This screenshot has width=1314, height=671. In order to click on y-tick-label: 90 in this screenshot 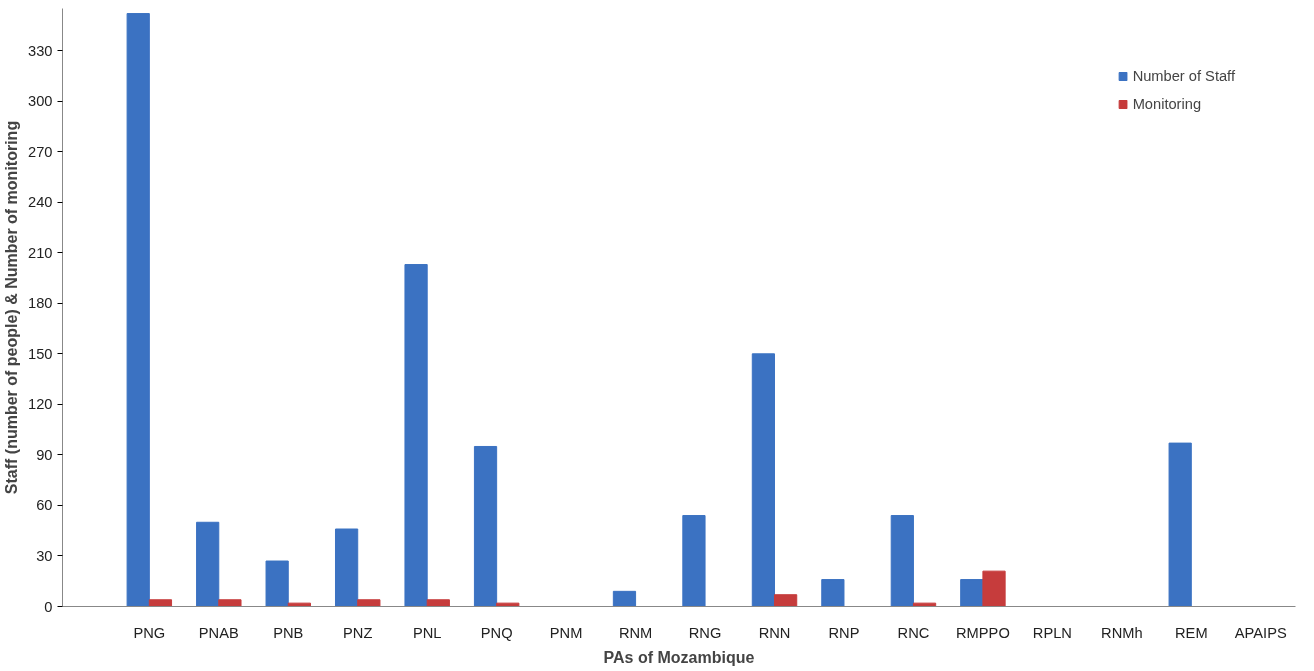, I will do `click(44, 454)`.